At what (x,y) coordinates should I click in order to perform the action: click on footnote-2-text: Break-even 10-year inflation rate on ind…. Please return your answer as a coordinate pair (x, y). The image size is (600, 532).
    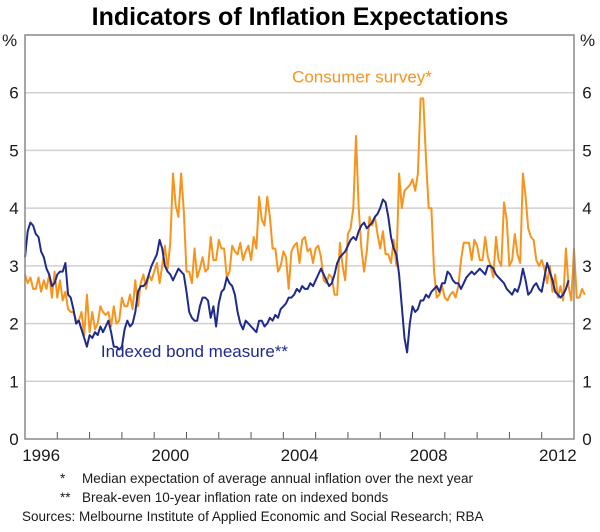
    Looking at the image, I should click on (235, 497).